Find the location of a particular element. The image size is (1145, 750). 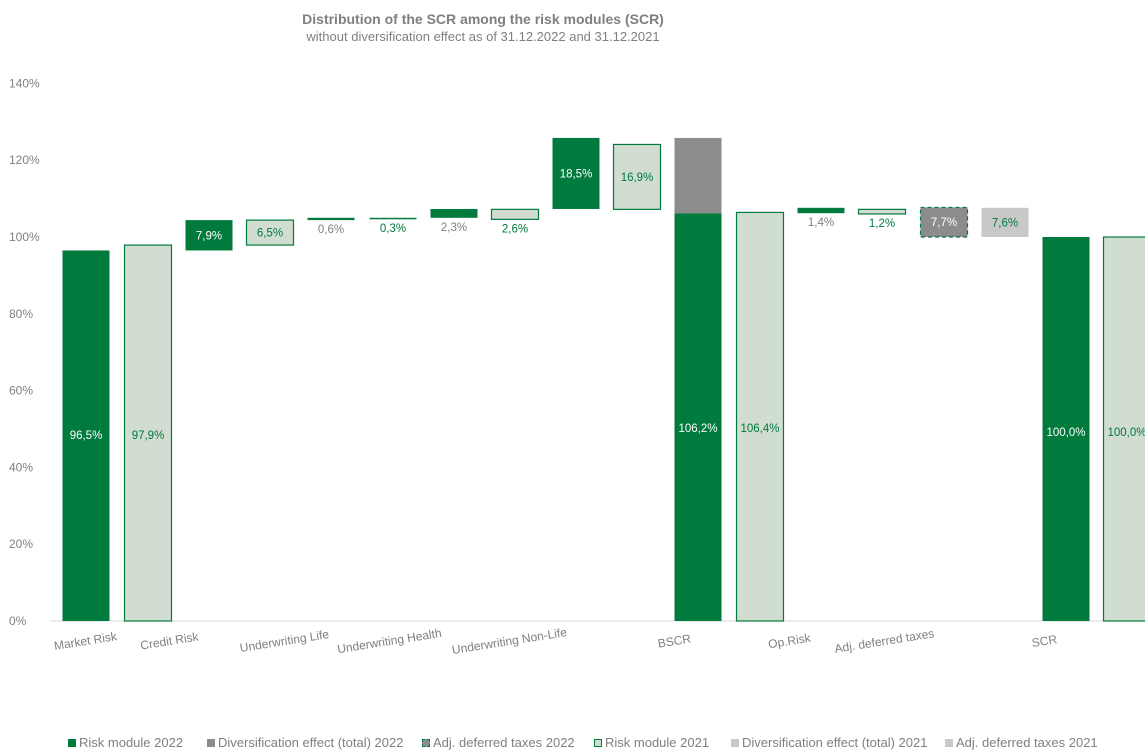

legend-item: Risk module 2021 is located at coordinates (651, 742).